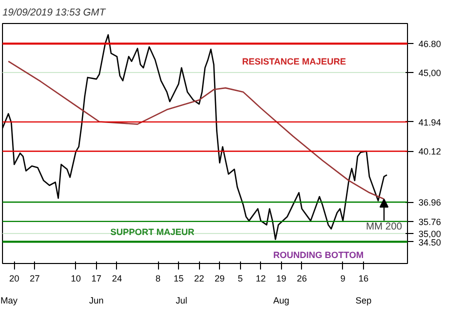 The width and height of the screenshot is (460, 322). What do you see at coordinates (14, 279) in the screenshot?
I see `x-tick-label: 20` at bounding box center [14, 279].